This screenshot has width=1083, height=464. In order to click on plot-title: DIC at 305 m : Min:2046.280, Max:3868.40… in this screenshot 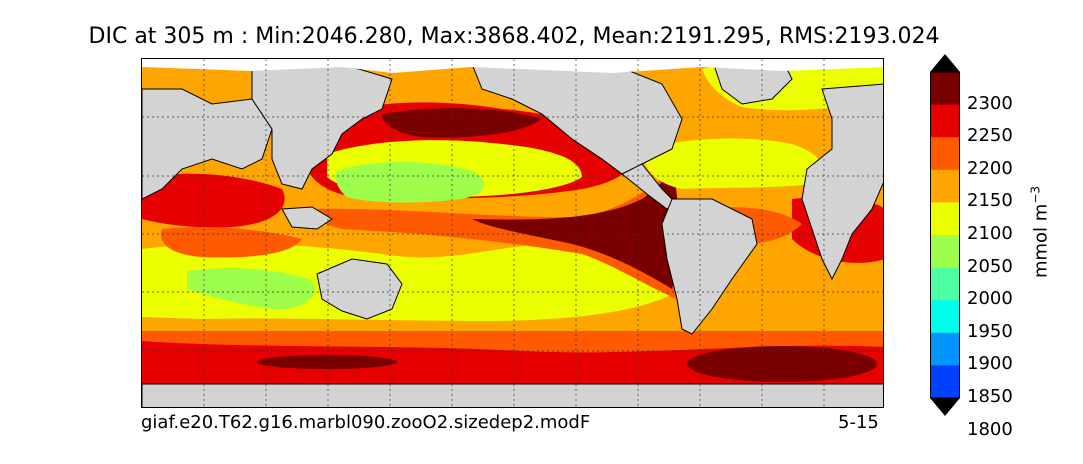, I will do `click(514, 36)`.